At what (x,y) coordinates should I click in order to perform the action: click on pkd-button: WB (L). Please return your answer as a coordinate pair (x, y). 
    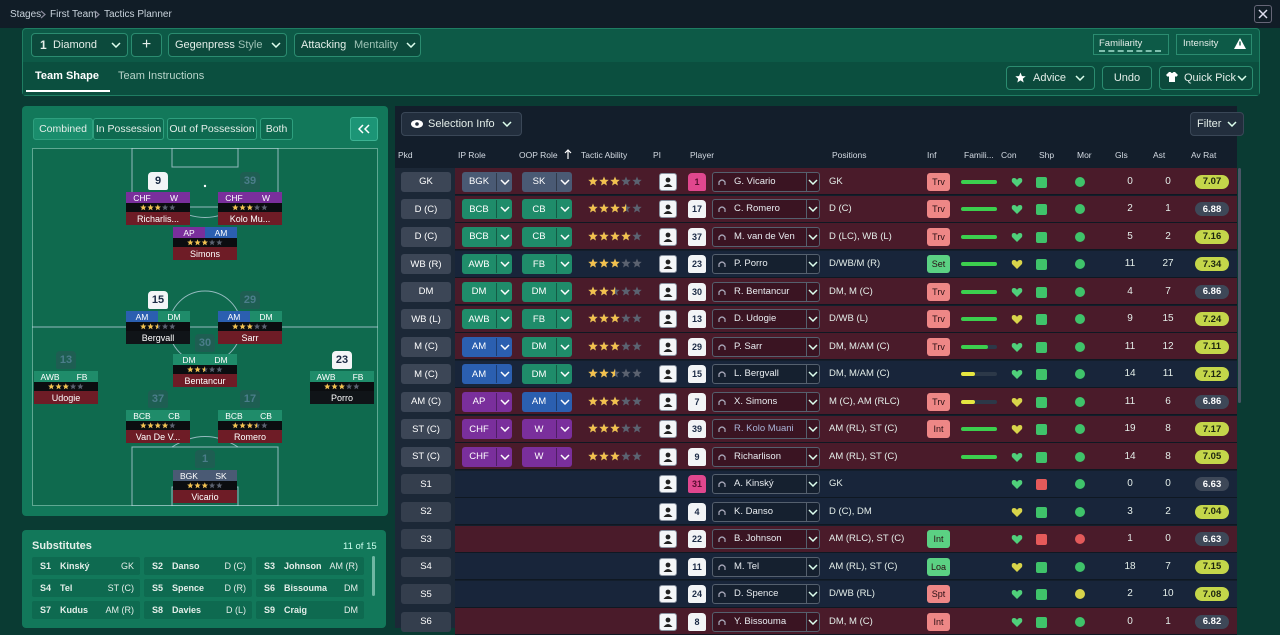
    Looking at the image, I should click on (426, 319).